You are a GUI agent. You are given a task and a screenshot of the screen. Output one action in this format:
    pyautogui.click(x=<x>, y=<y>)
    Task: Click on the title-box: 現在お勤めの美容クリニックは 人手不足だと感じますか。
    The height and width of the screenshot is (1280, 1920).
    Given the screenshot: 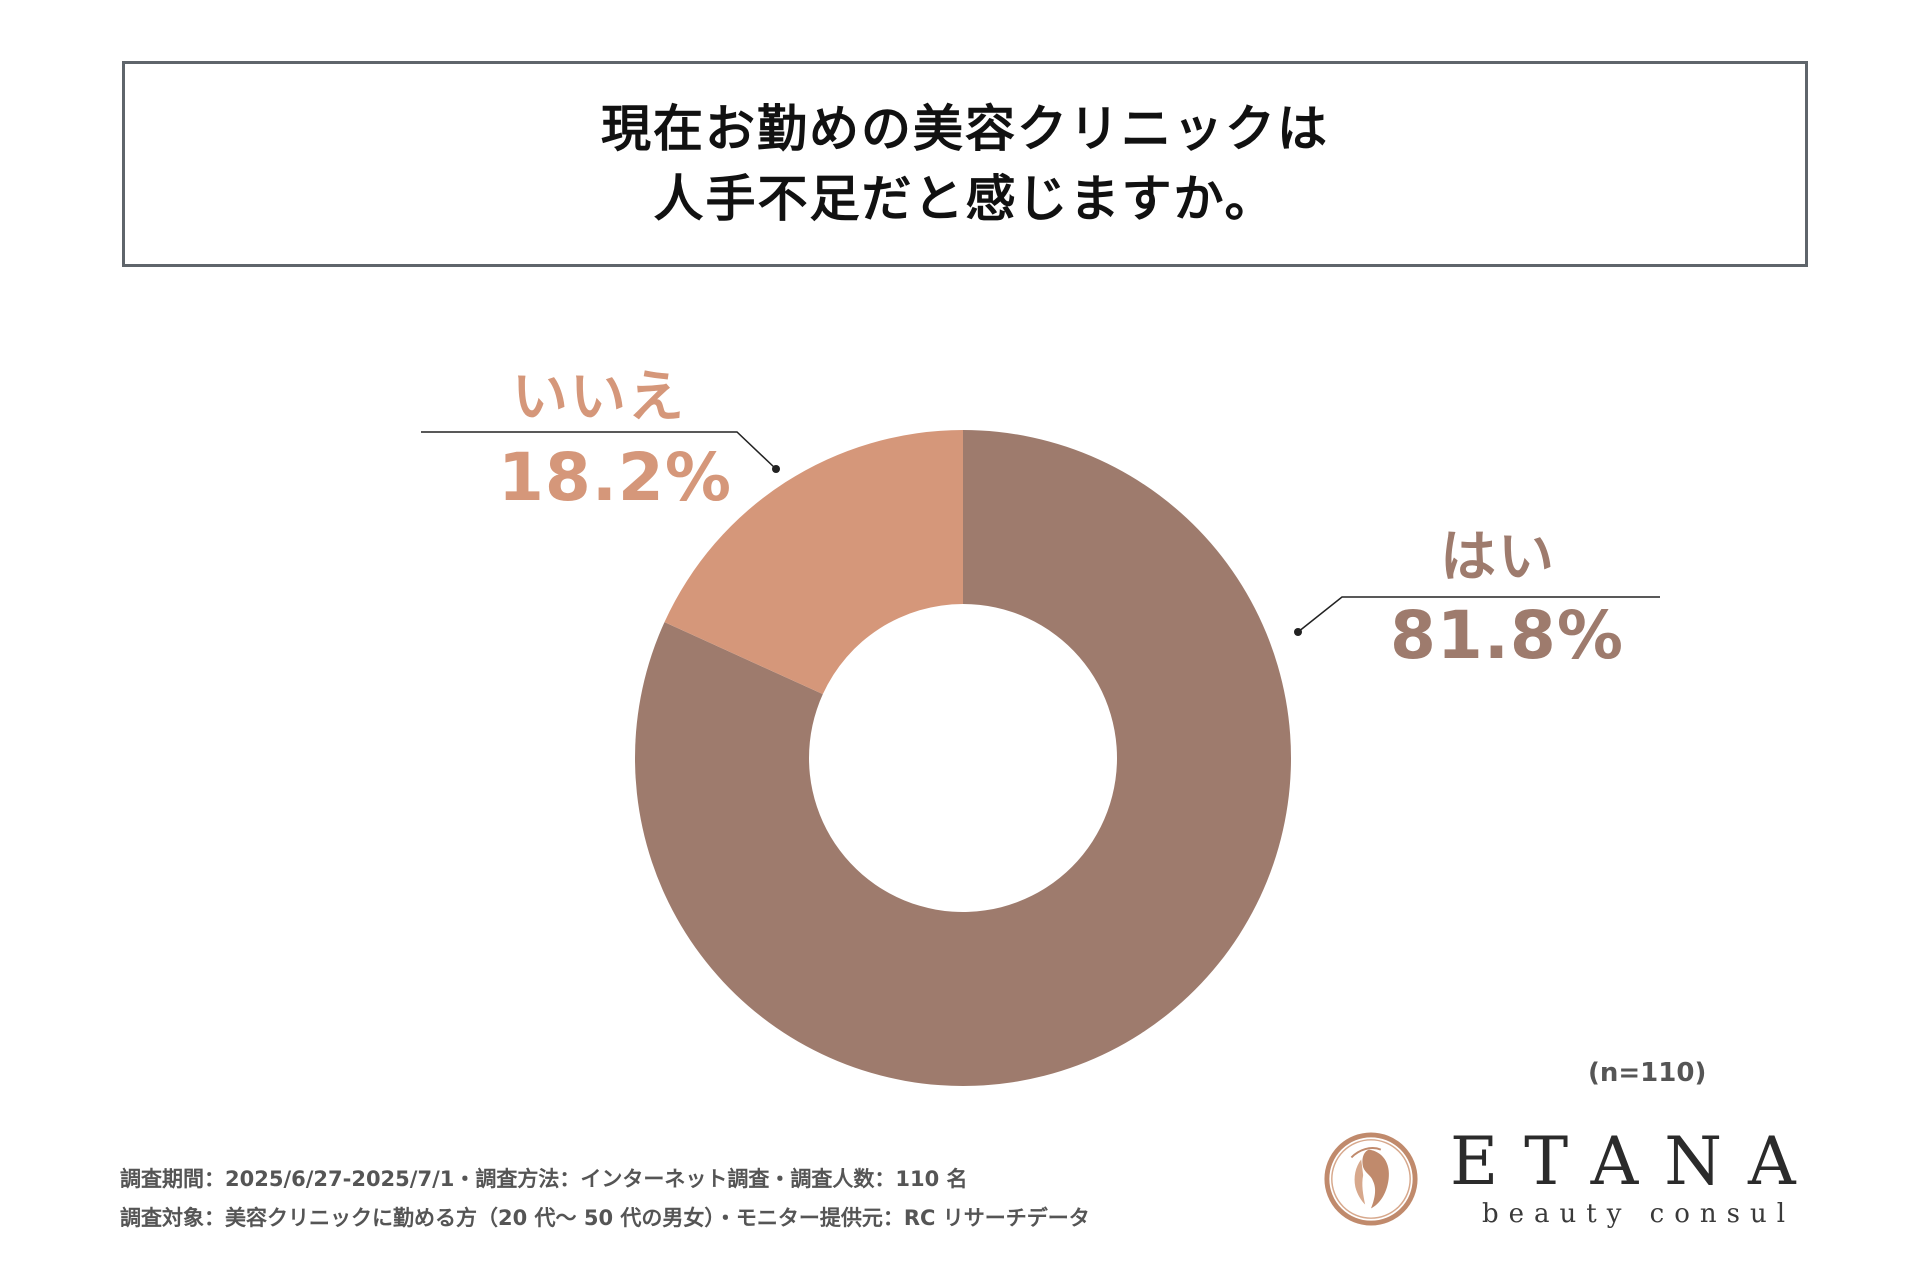 What is the action you would take?
    pyautogui.click(x=965, y=164)
    